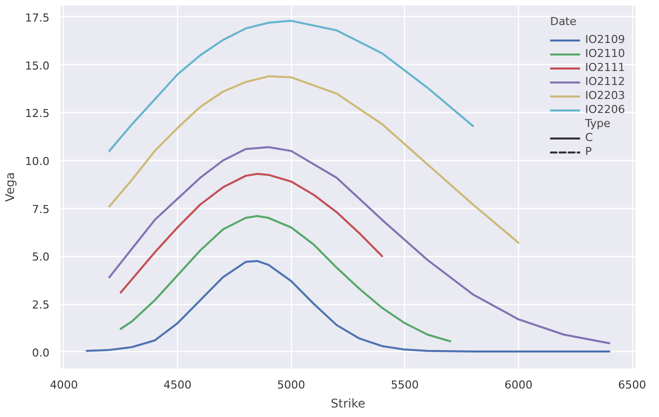 The height and width of the screenshot is (417, 659). Describe the element at coordinates (597, 123) in the screenshot. I see `text: Type` at that location.